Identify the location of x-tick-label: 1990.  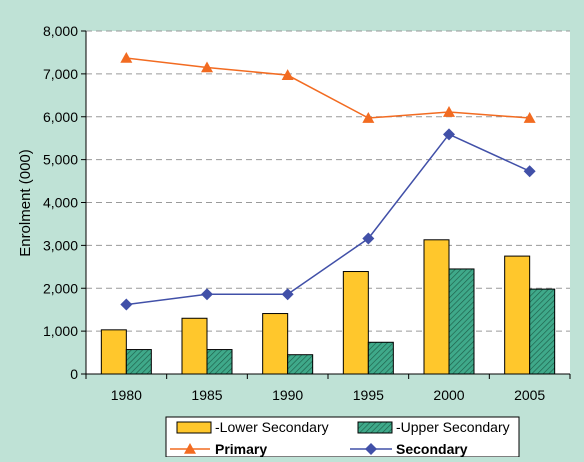
(287, 395).